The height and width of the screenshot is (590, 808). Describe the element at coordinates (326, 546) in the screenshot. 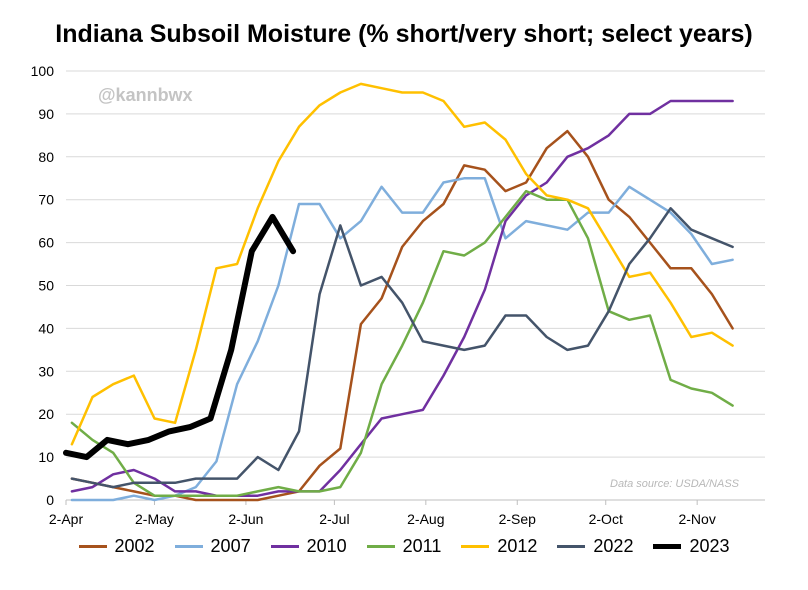

I see `legend-label: 2010` at that location.